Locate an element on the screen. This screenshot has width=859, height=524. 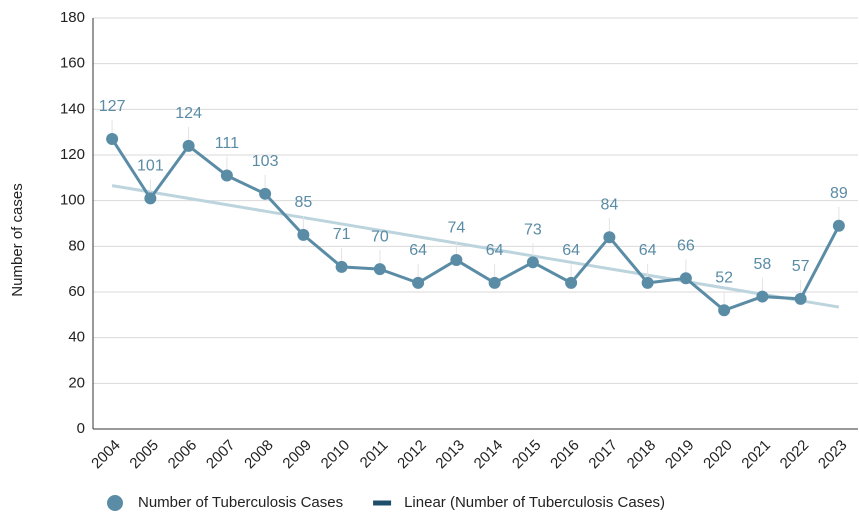
data-label: 101 is located at coordinates (150, 166).